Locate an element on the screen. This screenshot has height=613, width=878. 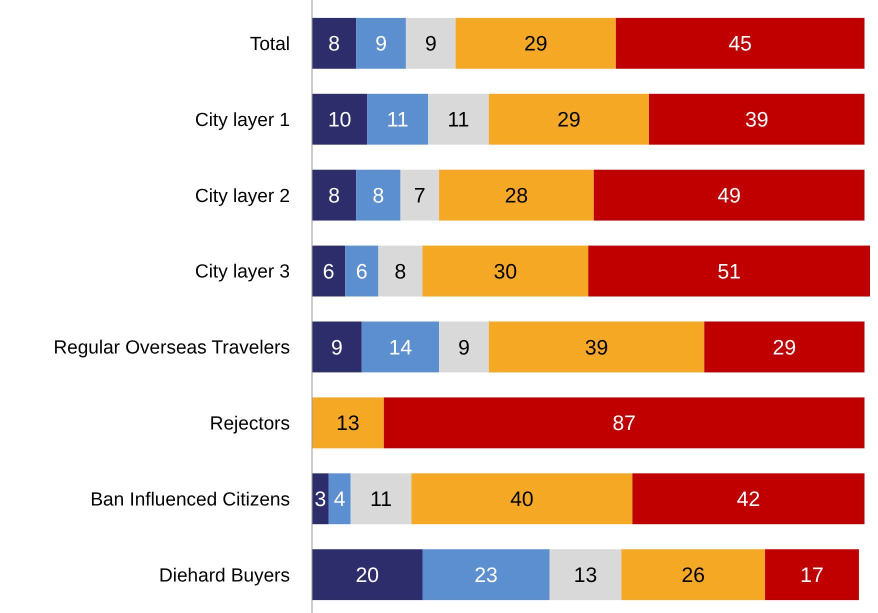
data-label: 40 is located at coordinates (522, 500).